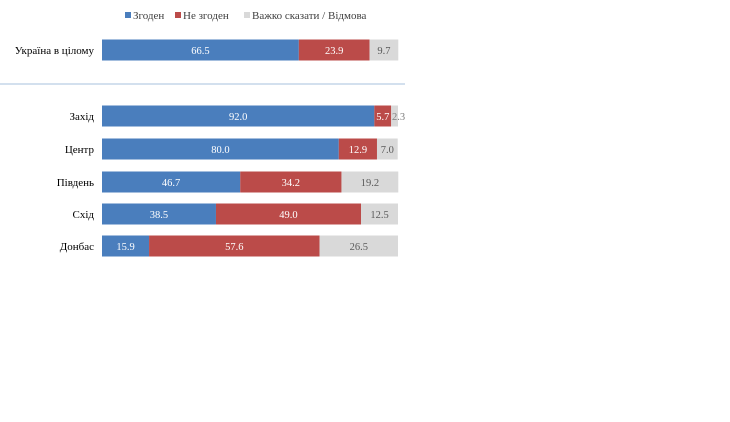 Image resolution: width=730 pixels, height=422 pixels. Describe the element at coordinates (80, 150) in the screenshot. I see `category-label-3: Центр` at that location.